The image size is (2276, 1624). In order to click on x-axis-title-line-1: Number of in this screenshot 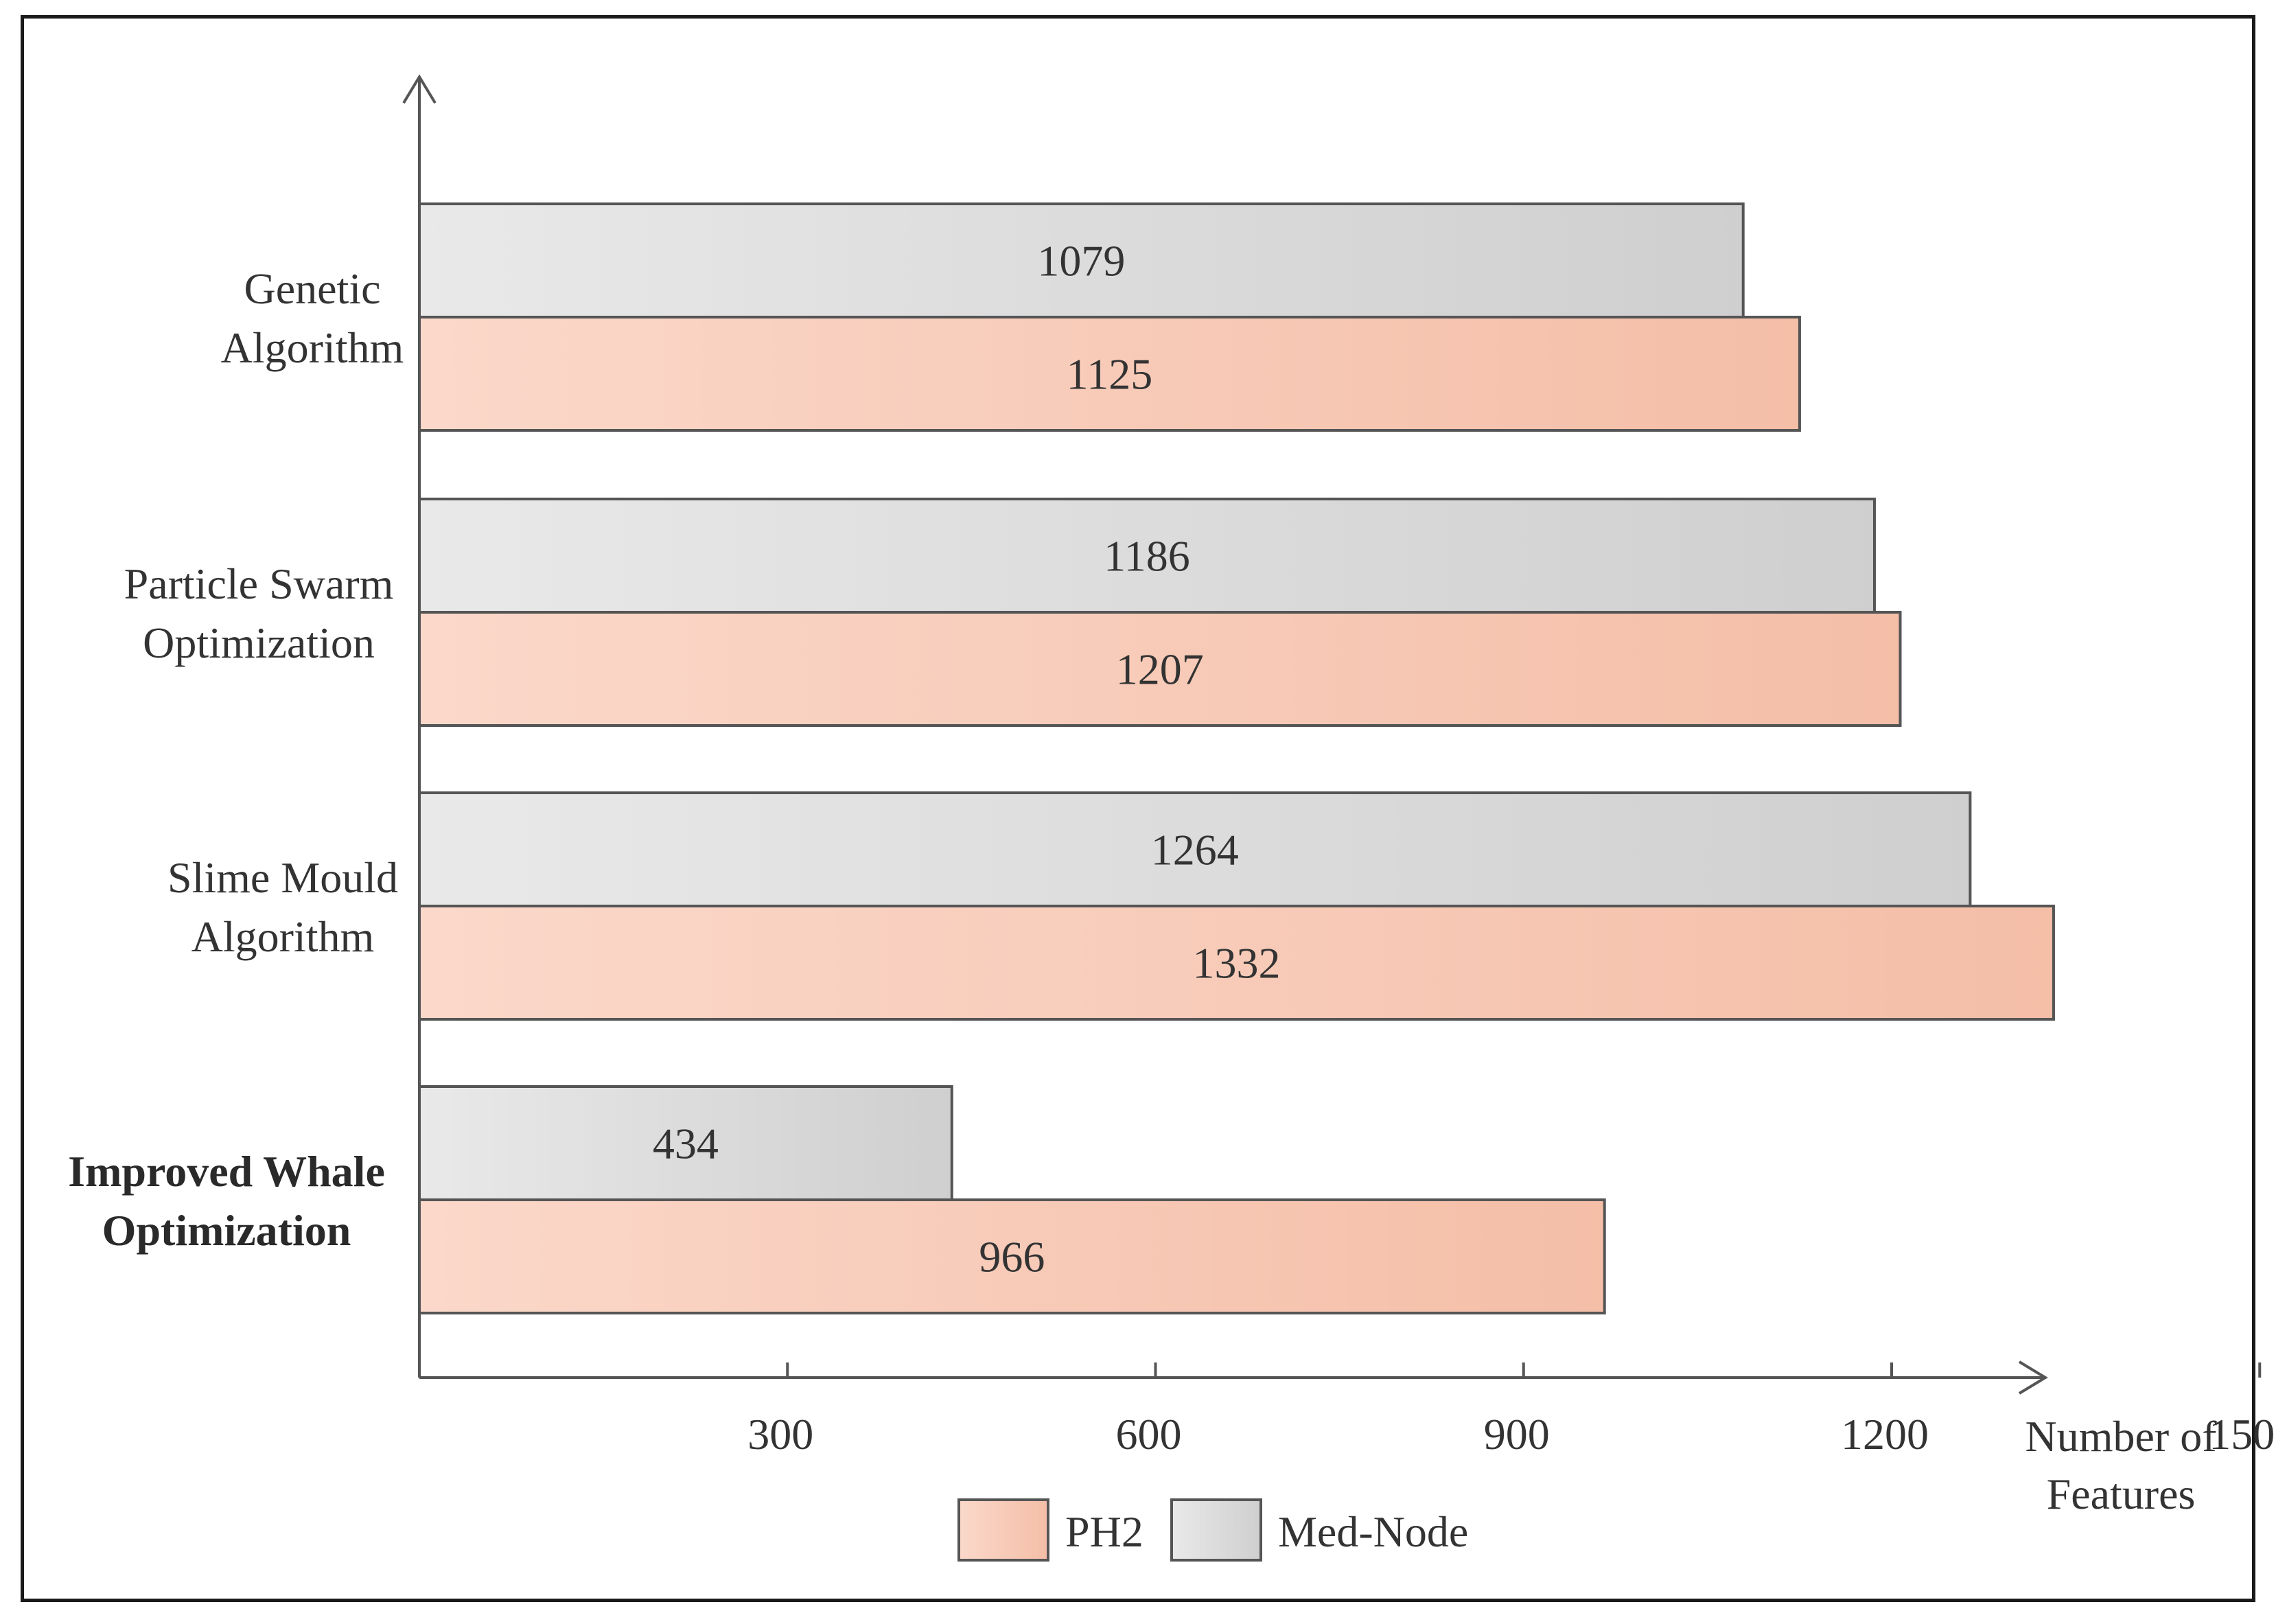, I will do `click(2121, 1436)`.